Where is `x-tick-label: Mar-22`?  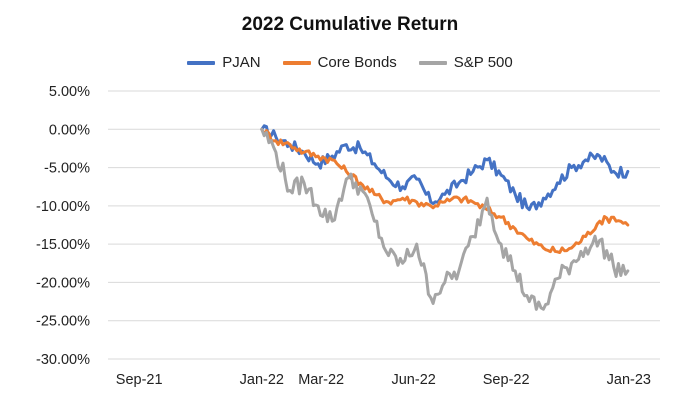 x-tick-label: Mar-22 is located at coordinates (321, 380).